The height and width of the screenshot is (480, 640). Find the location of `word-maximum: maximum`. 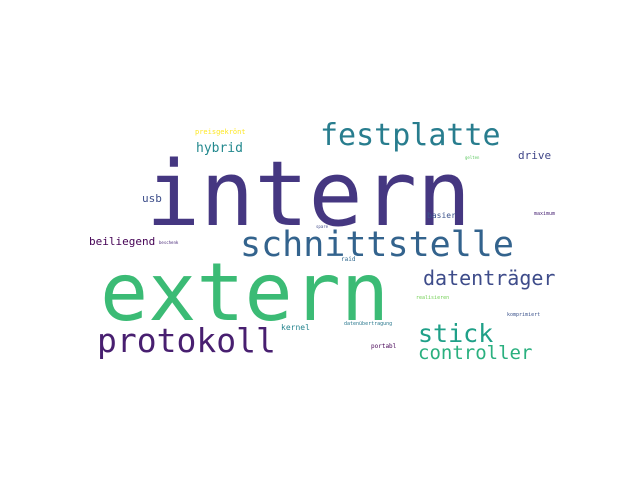

word-maximum: maximum is located at coordinates (545, 214).